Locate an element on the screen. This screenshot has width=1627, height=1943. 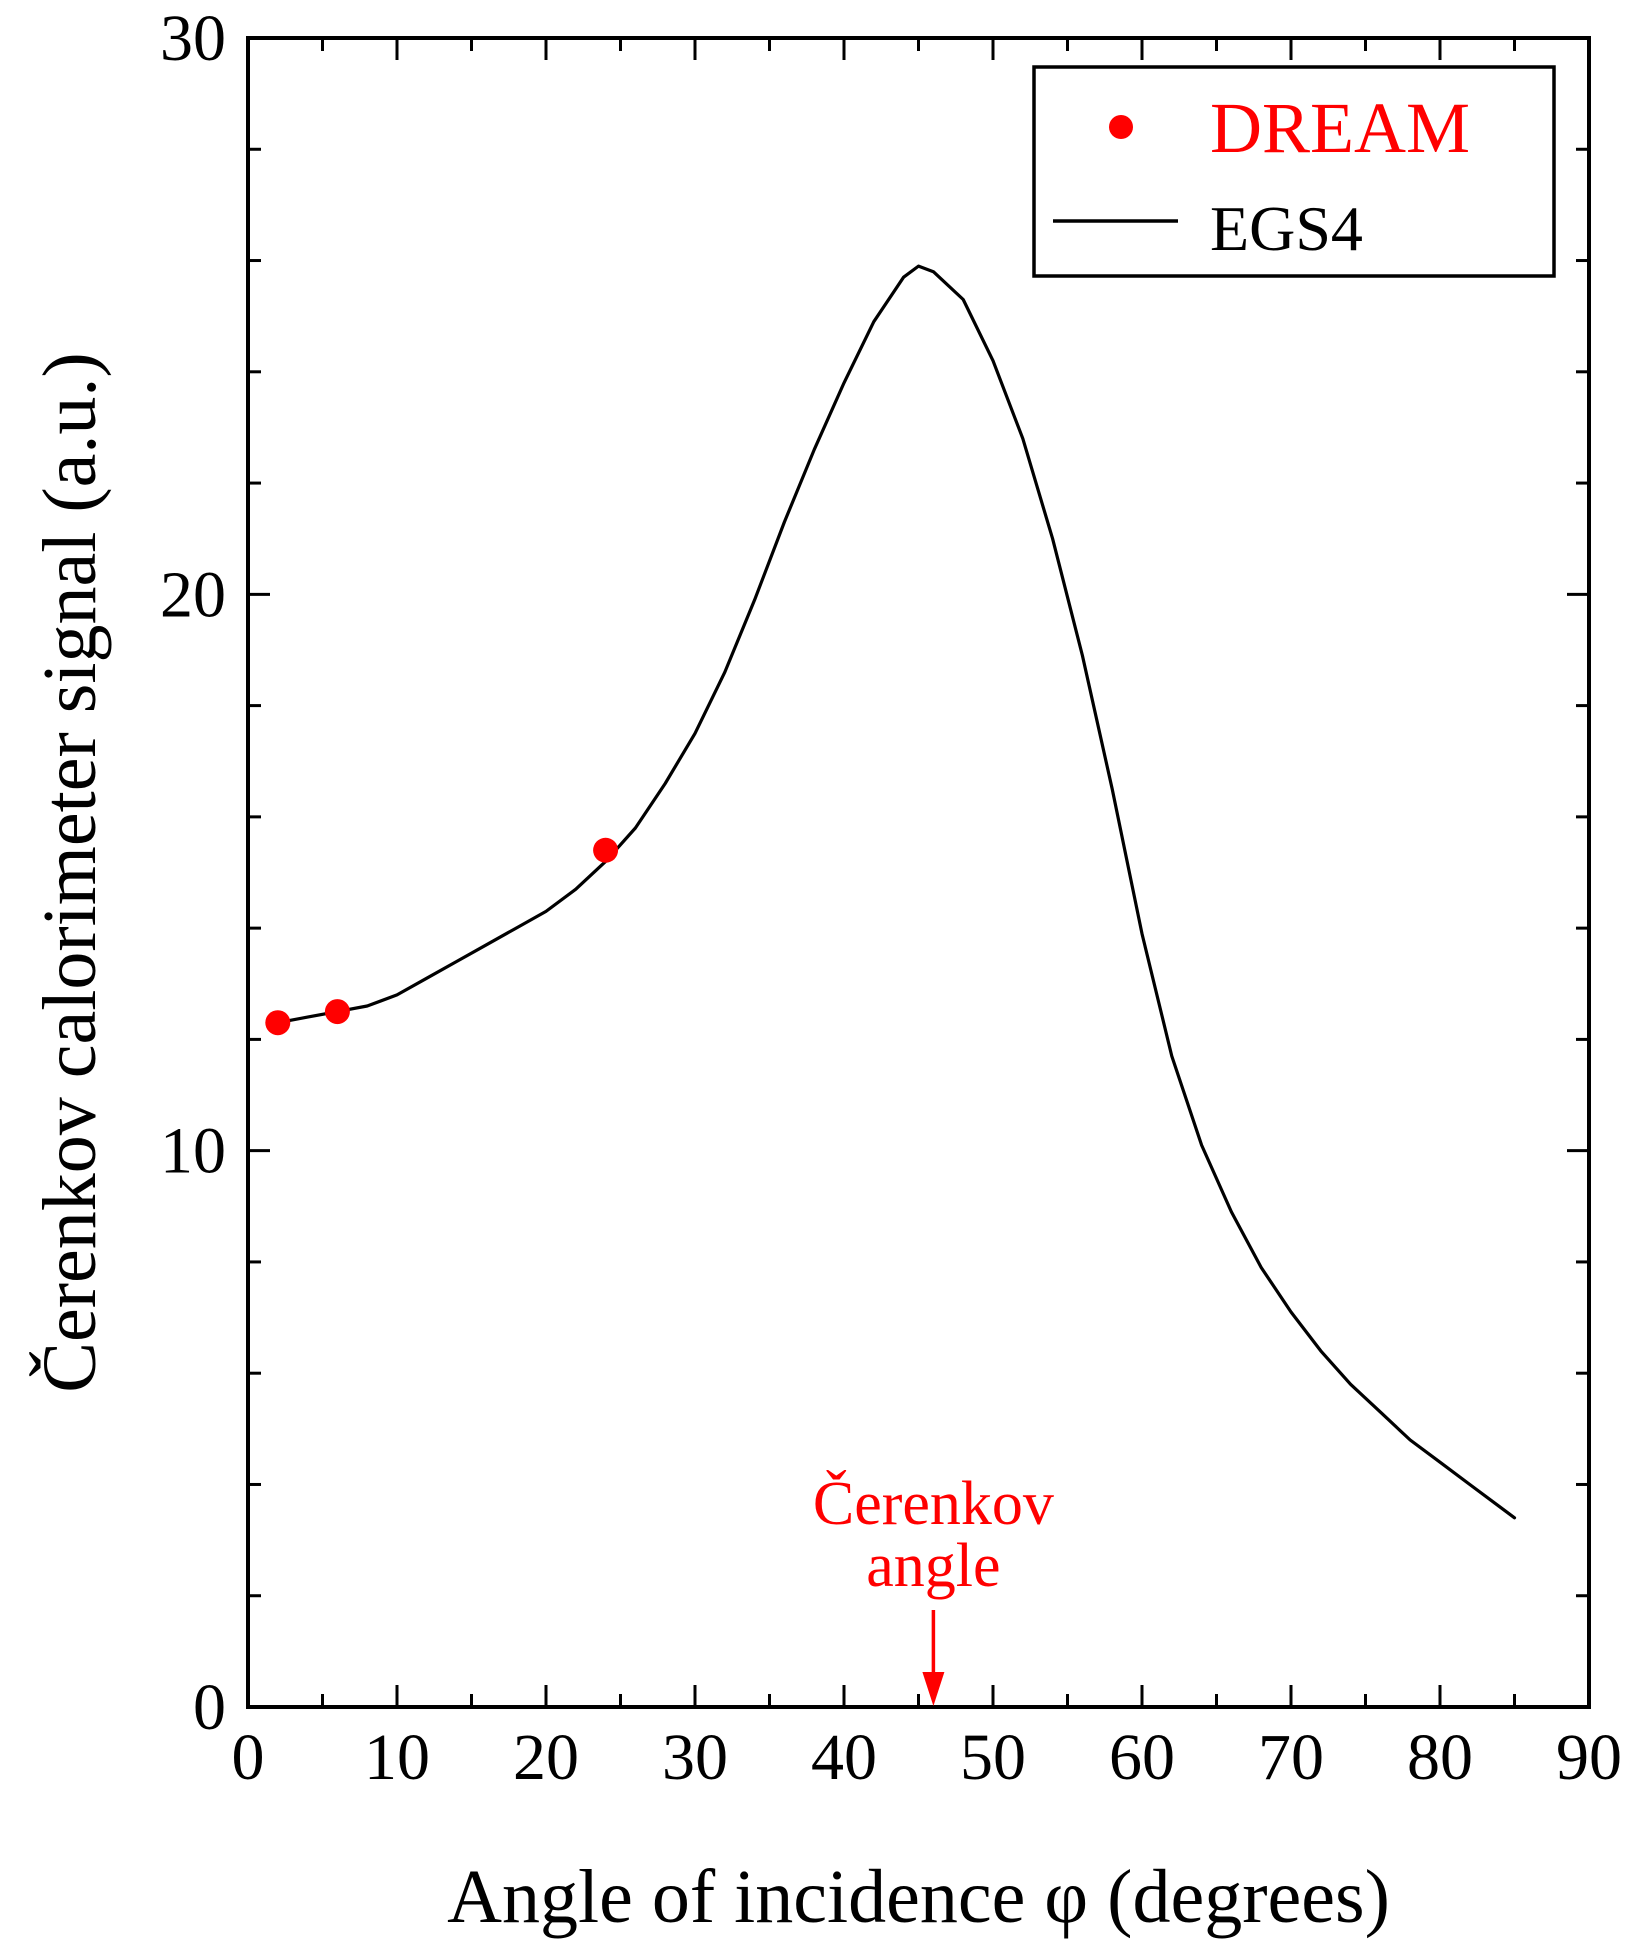
x-tick-label: 30 is located at coordinates (695, 1757).